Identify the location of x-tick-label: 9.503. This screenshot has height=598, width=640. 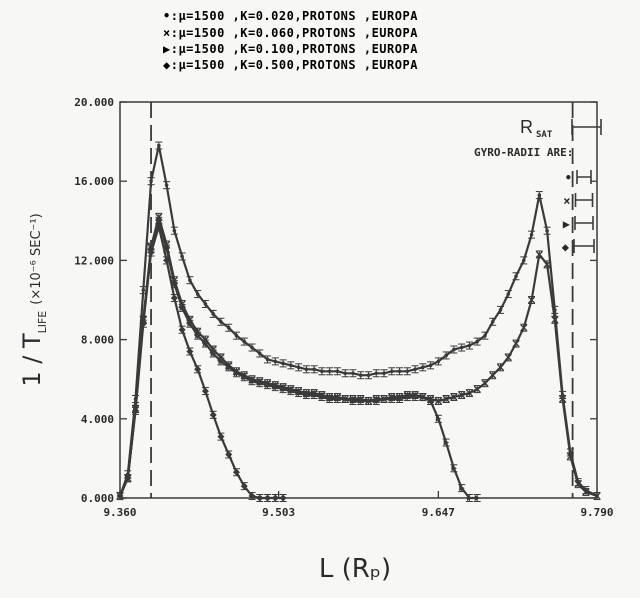
(278, 512).